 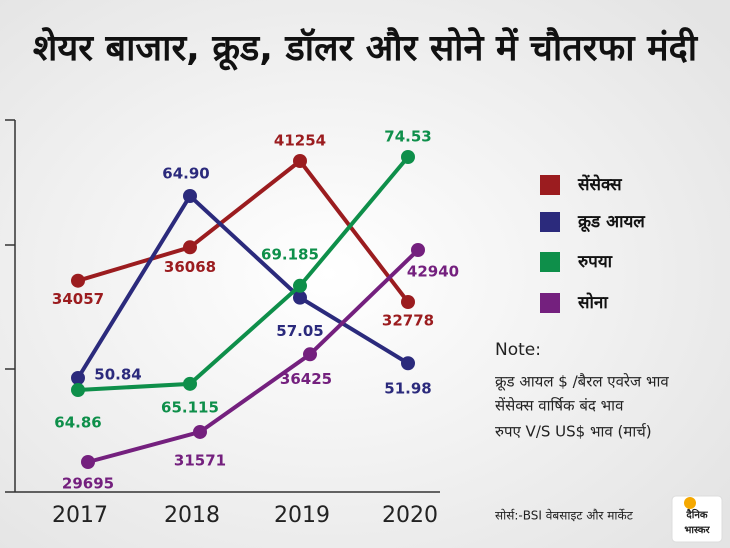 I want to click on data-label: 57.05, so click(x=299, y=331).